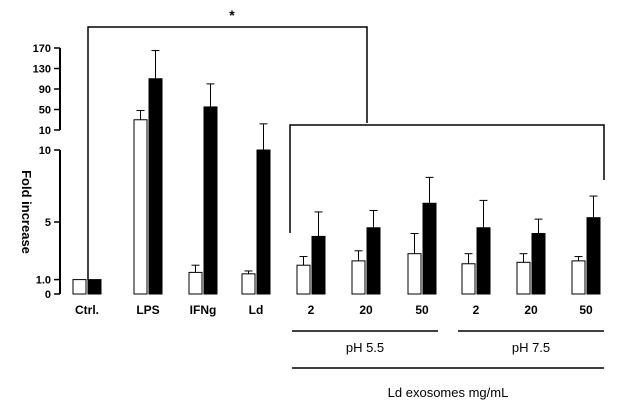 The image size is (620, 410). Describe the element at coordinates (48, 223) in the screenshot. I see `y-tick-label: 5` at that location.